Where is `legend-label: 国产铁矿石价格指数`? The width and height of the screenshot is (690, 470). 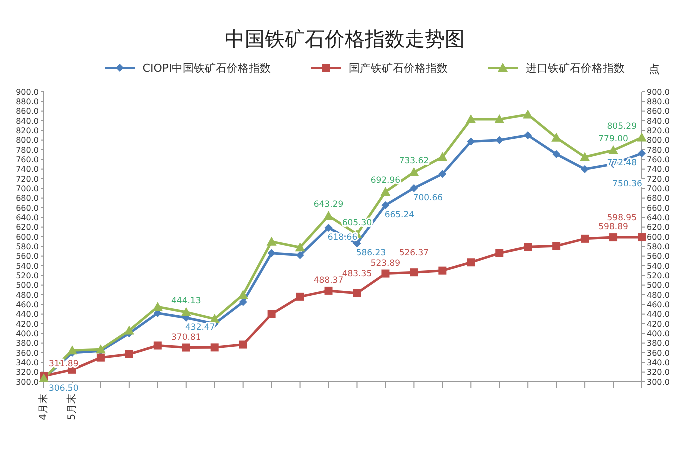 legend-label: 国产铁矿石价格指数 is located at coordinates (398, 68).